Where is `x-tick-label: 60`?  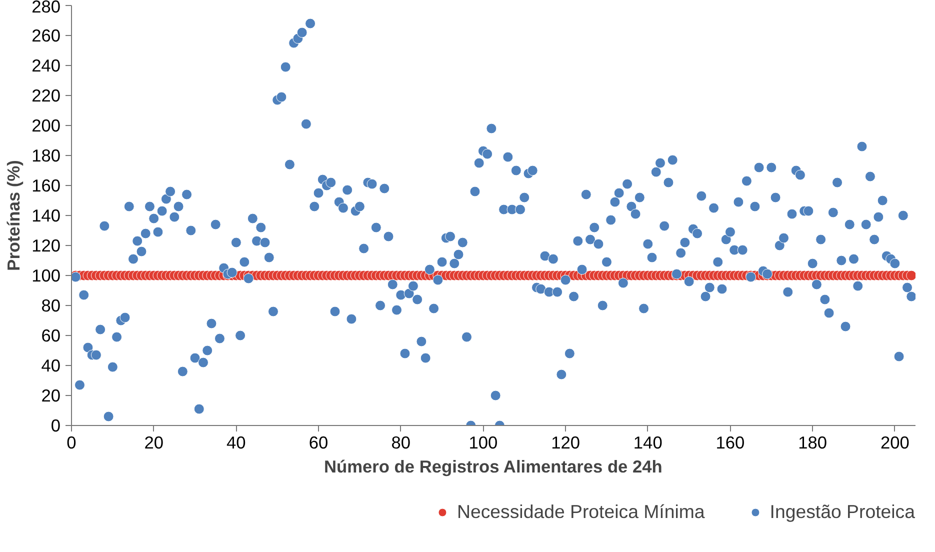 x-tick-label: 60 is located at coordinates (318, 442).